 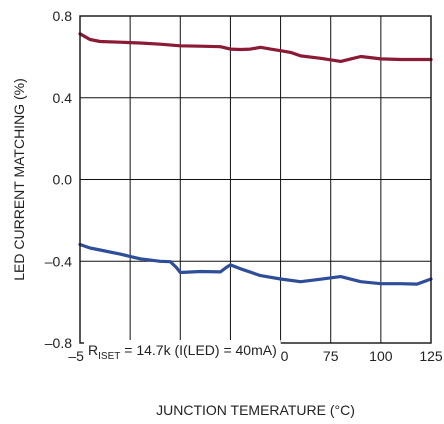 I want to click on annotation-suffix: = 14.7k (I(LED) = 40mA), so click(x=198, y=350).